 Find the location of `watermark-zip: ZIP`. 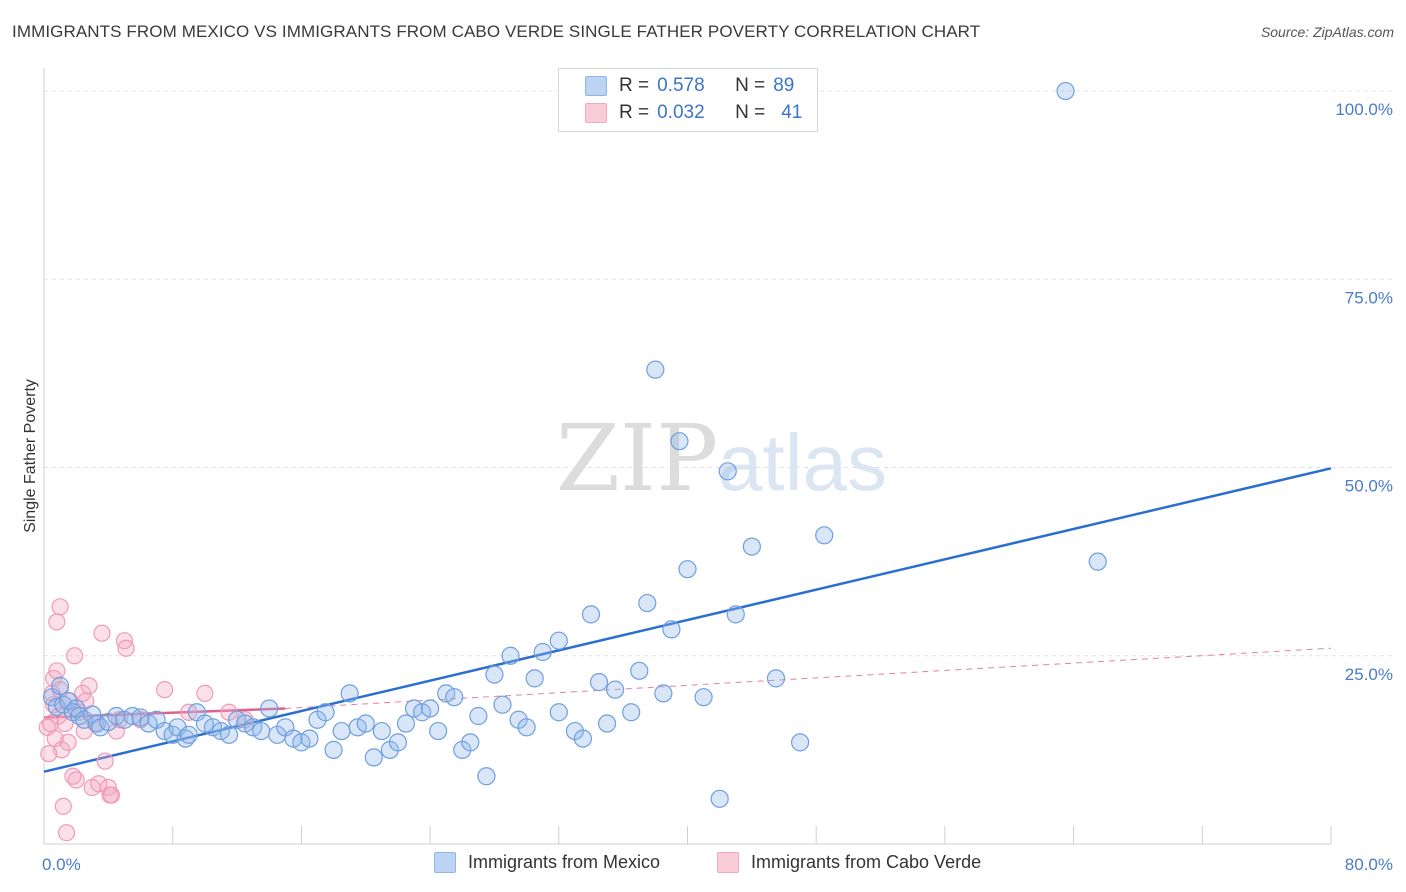

watermark-zip: ZIP is located at coordinates (637, 458).